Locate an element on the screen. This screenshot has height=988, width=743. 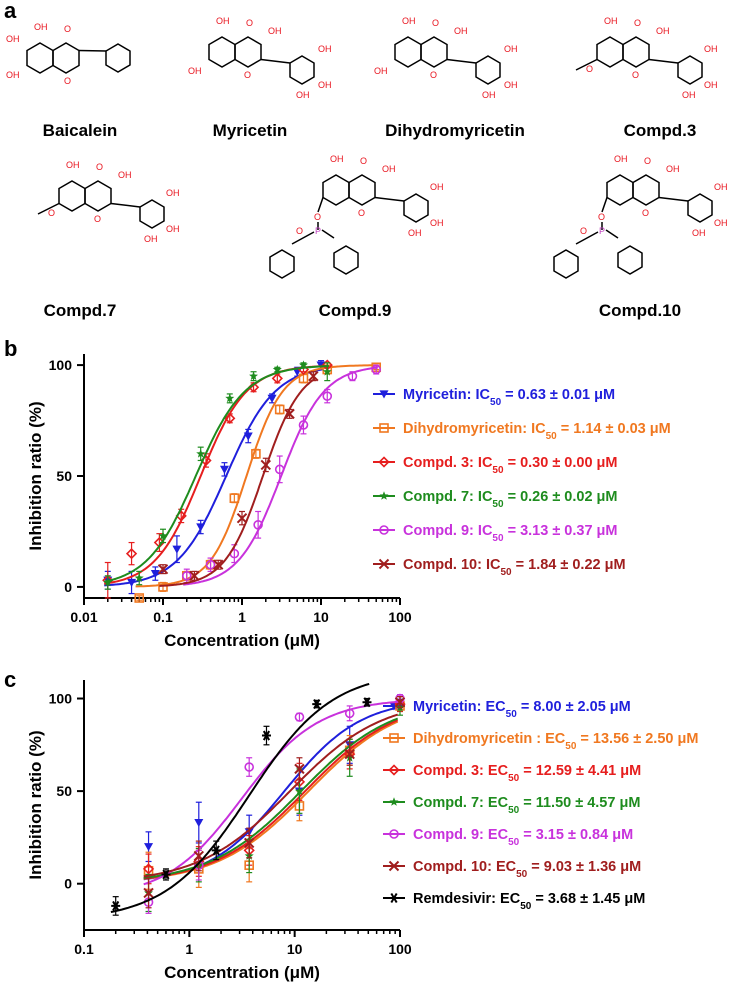
legend-item: Compd. 9: IC50 = 3.13 ± 0.37 μM is located at coordinates (495, 533).